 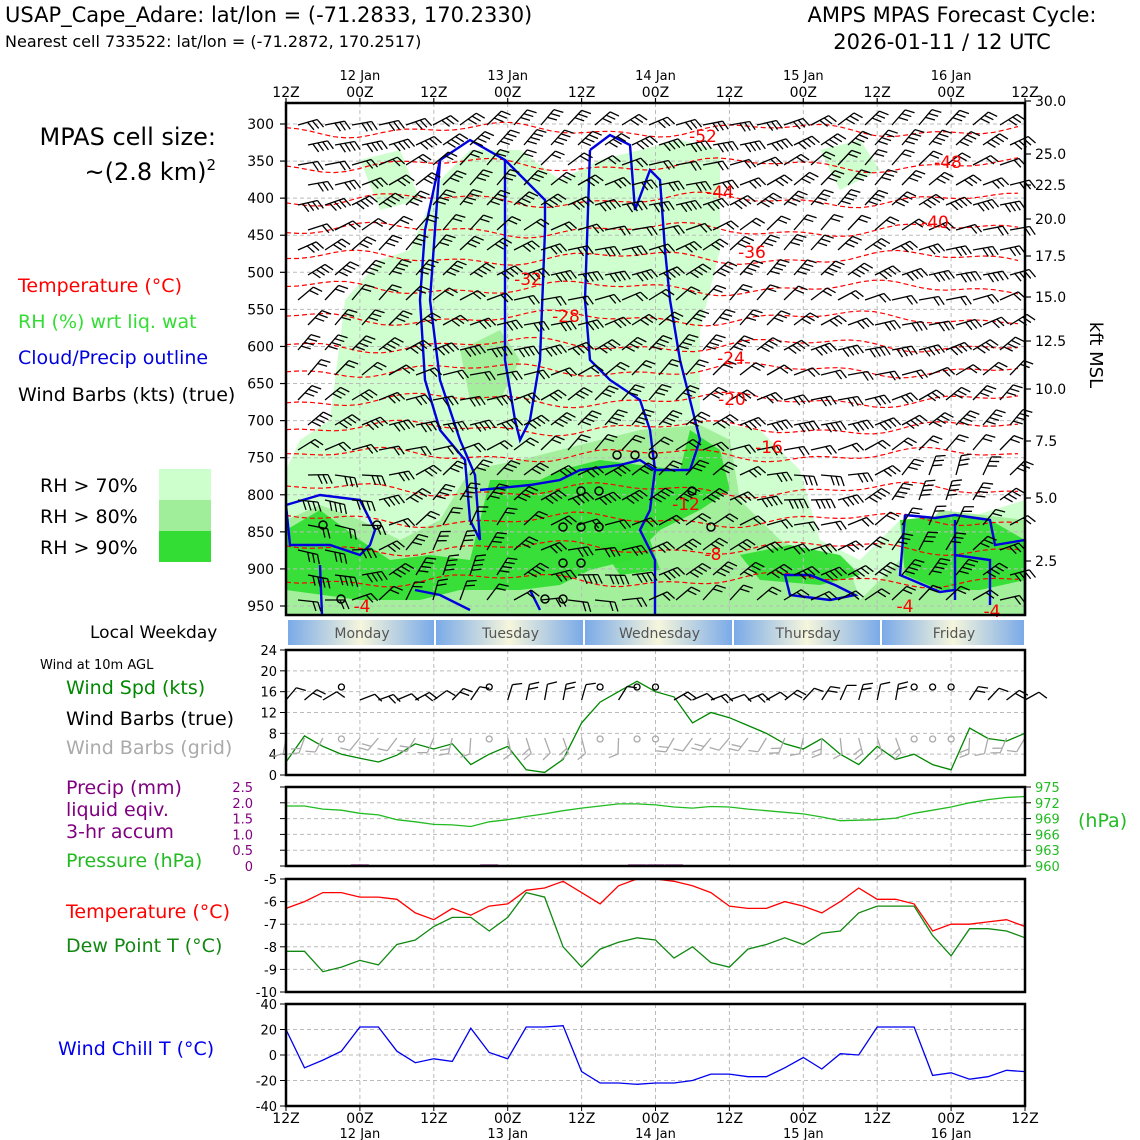 I want to click on kft-tick-label: 30.0, so click(x=1050, y=102).